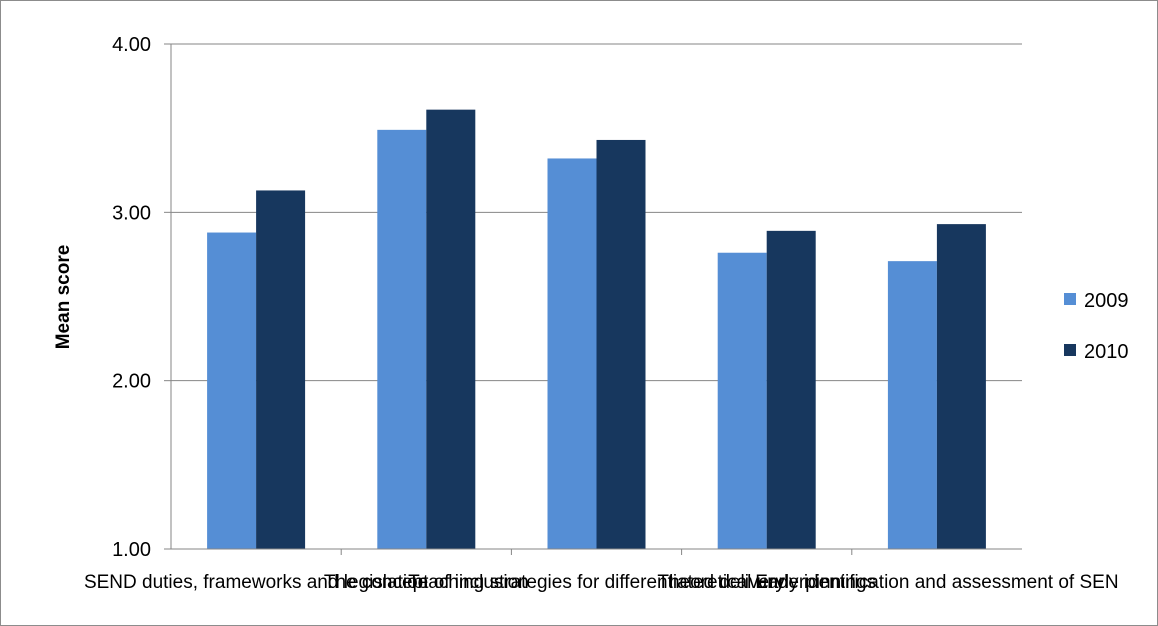 This screenshot has height=626, width=1158. Describe the element at coordinates (1096, 326) in the screenshot. I see `legend: 2009 2010` at that location.